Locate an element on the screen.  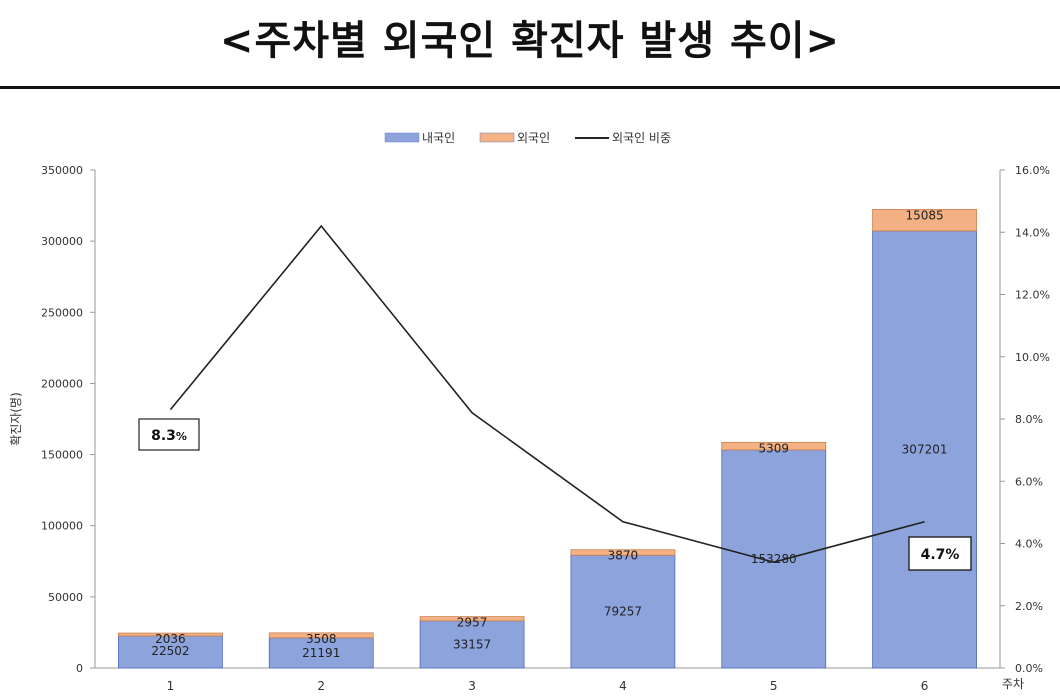
data-label-domestic: 21191 is located at coordinates (321, 653).